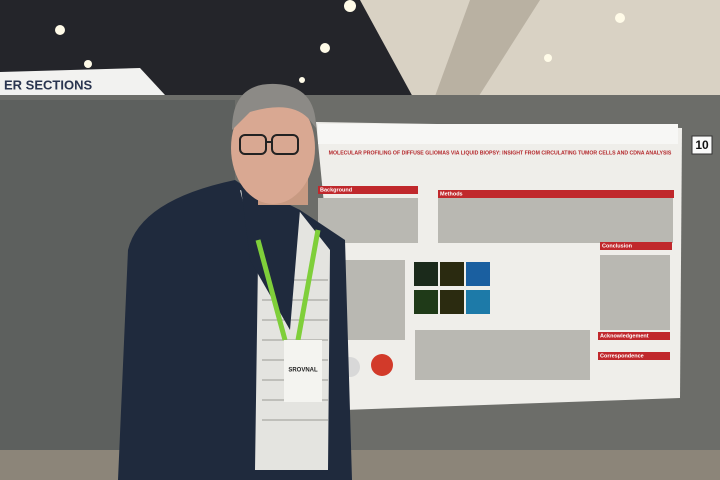  I want to click on badge, so click(303, 371).